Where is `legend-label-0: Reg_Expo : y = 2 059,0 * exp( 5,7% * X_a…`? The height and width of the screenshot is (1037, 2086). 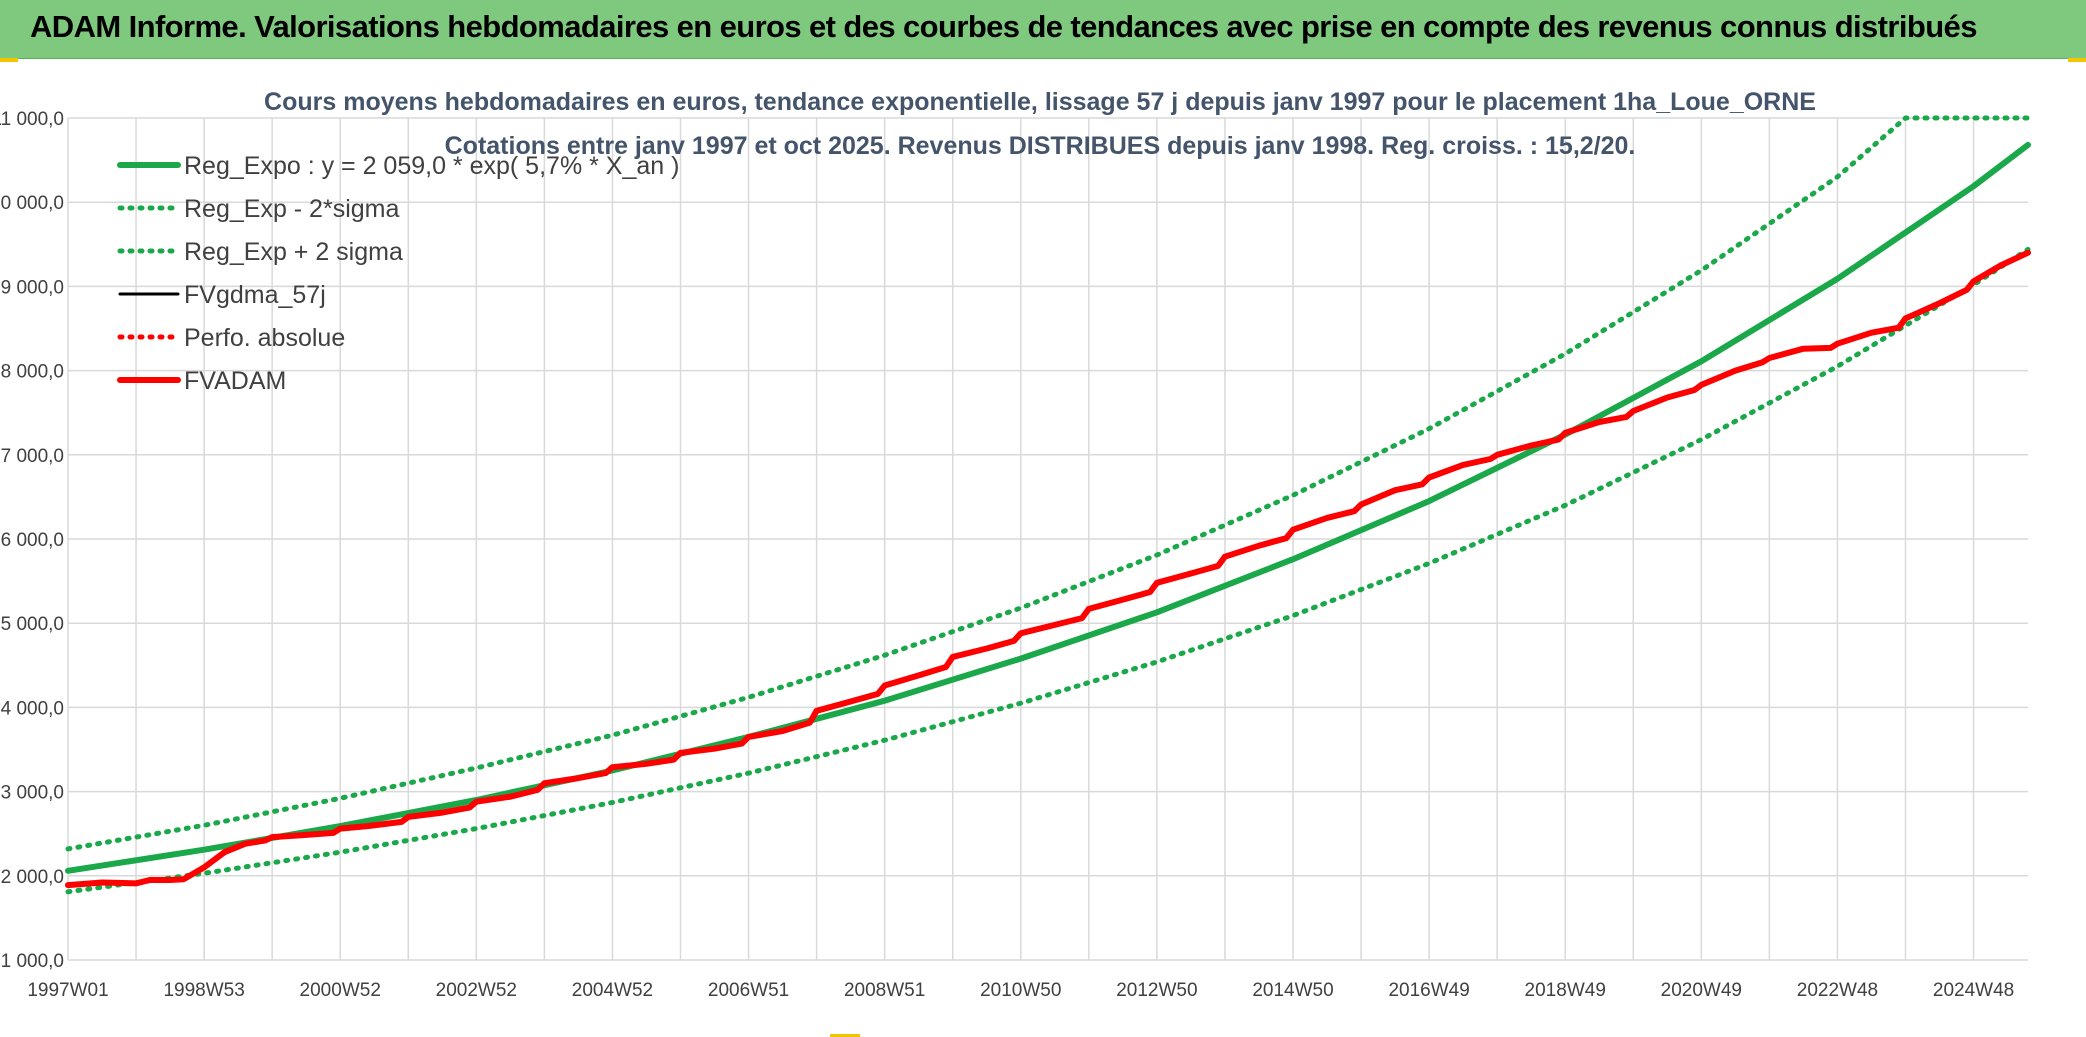 legend-label-0: Reg_Expo : y = 2 059,0 * exp( 5,7% * X_a… is located at coordinates (431, 166).